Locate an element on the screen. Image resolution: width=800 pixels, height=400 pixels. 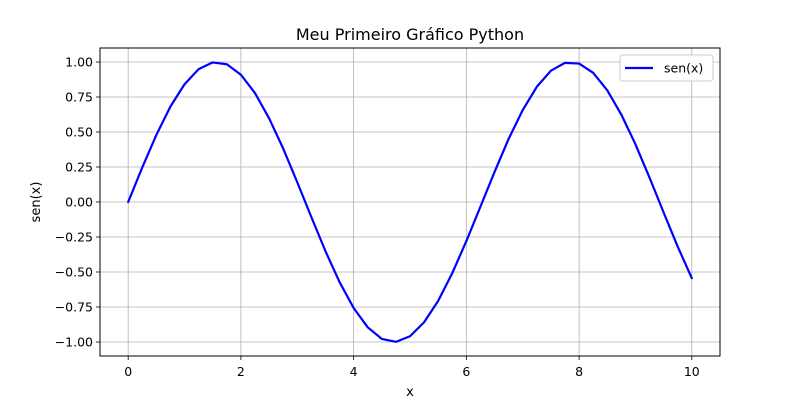
legend-box is located at coordinates (666, 68).